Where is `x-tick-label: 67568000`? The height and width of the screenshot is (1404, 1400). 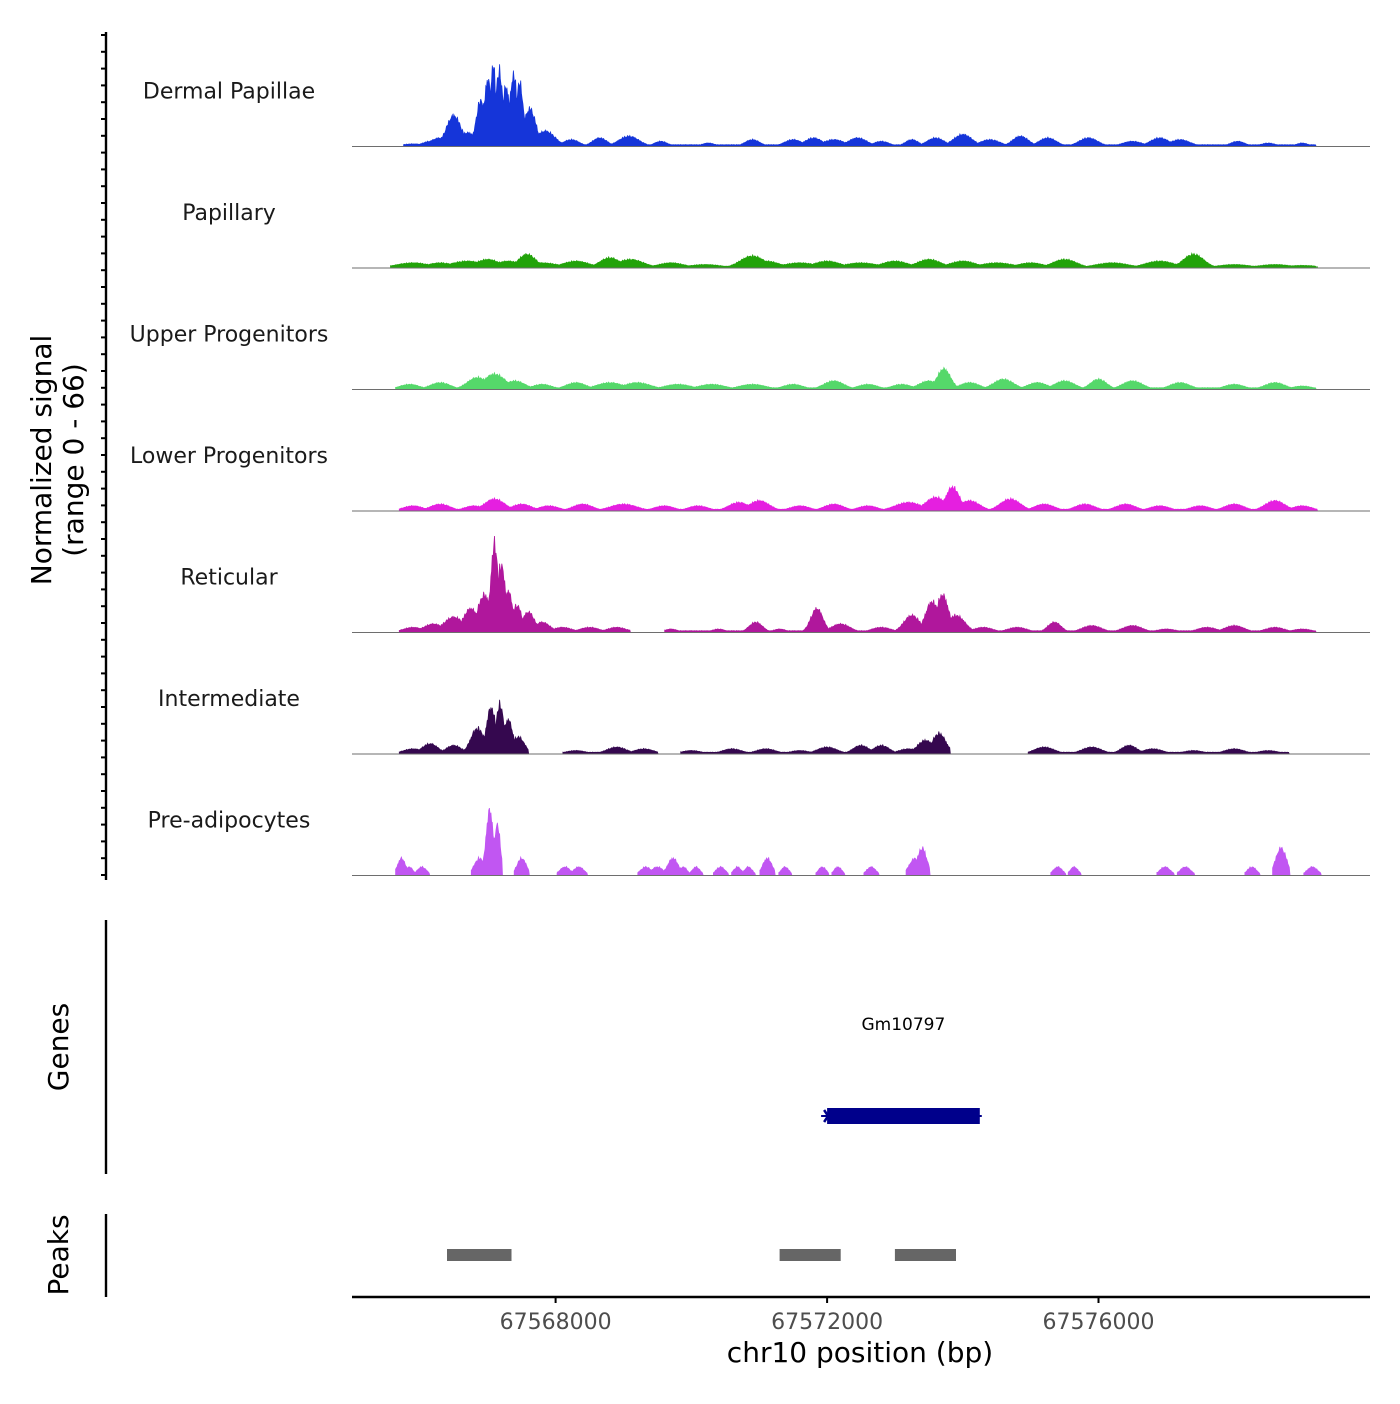 x-tick-label: 67568000 is located at coordinates (556, 1322).